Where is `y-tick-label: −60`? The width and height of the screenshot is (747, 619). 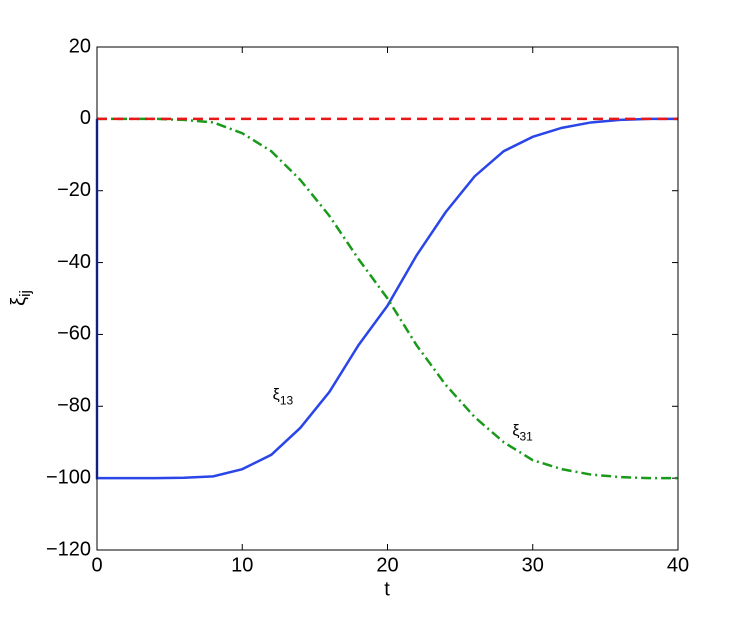
y-tick-label: −60 is located at coordinates (74, 334).